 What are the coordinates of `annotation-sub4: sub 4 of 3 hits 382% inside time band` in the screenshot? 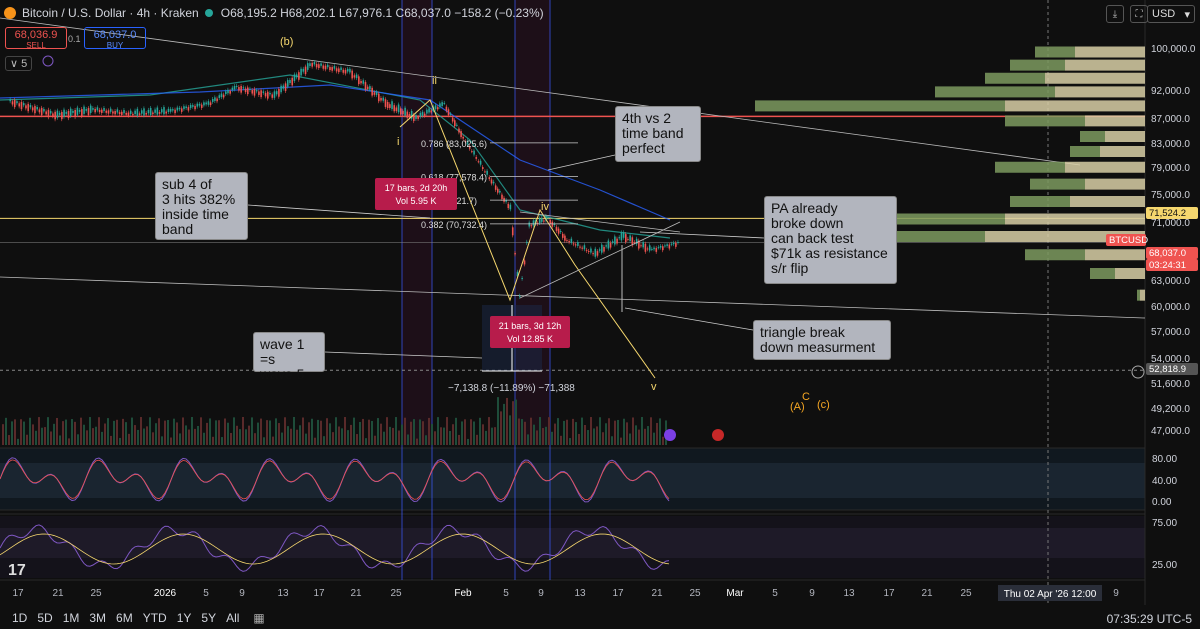 It's located at (201, 206).